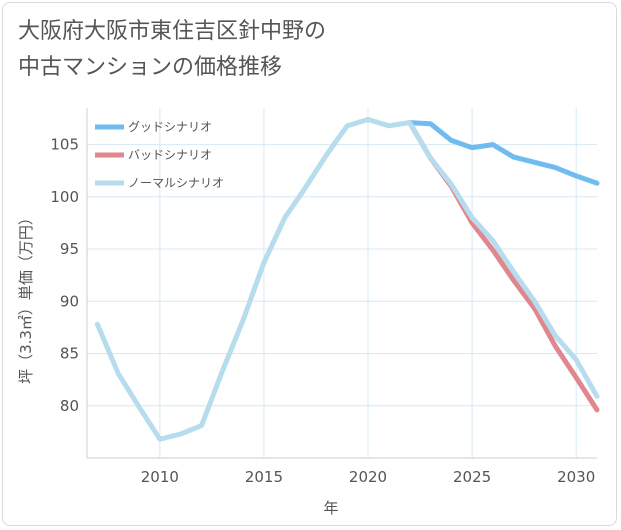 The image size is (621, 530). Describe the element at coordinates (64, 275) in the screenshot. I see `y-axis-ticks: 80 85 90 95 100 105` at that location.